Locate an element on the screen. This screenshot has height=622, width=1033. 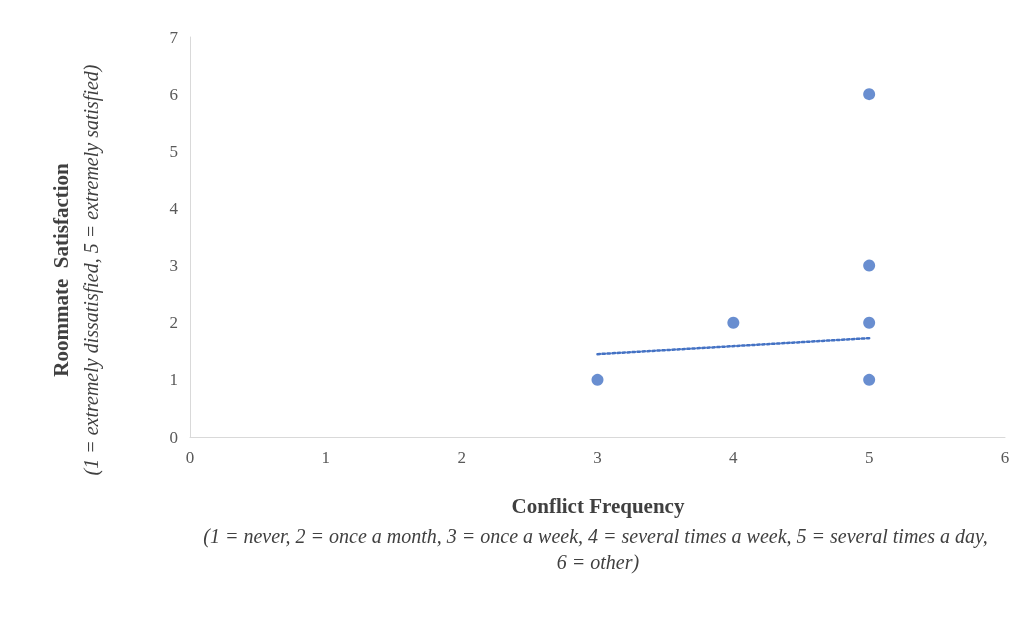
y-axis-title: Roommate Satisfaction (1 = extremely dissatisfied, 5 = extremely satisfied) is located at coordinates (75, 270).